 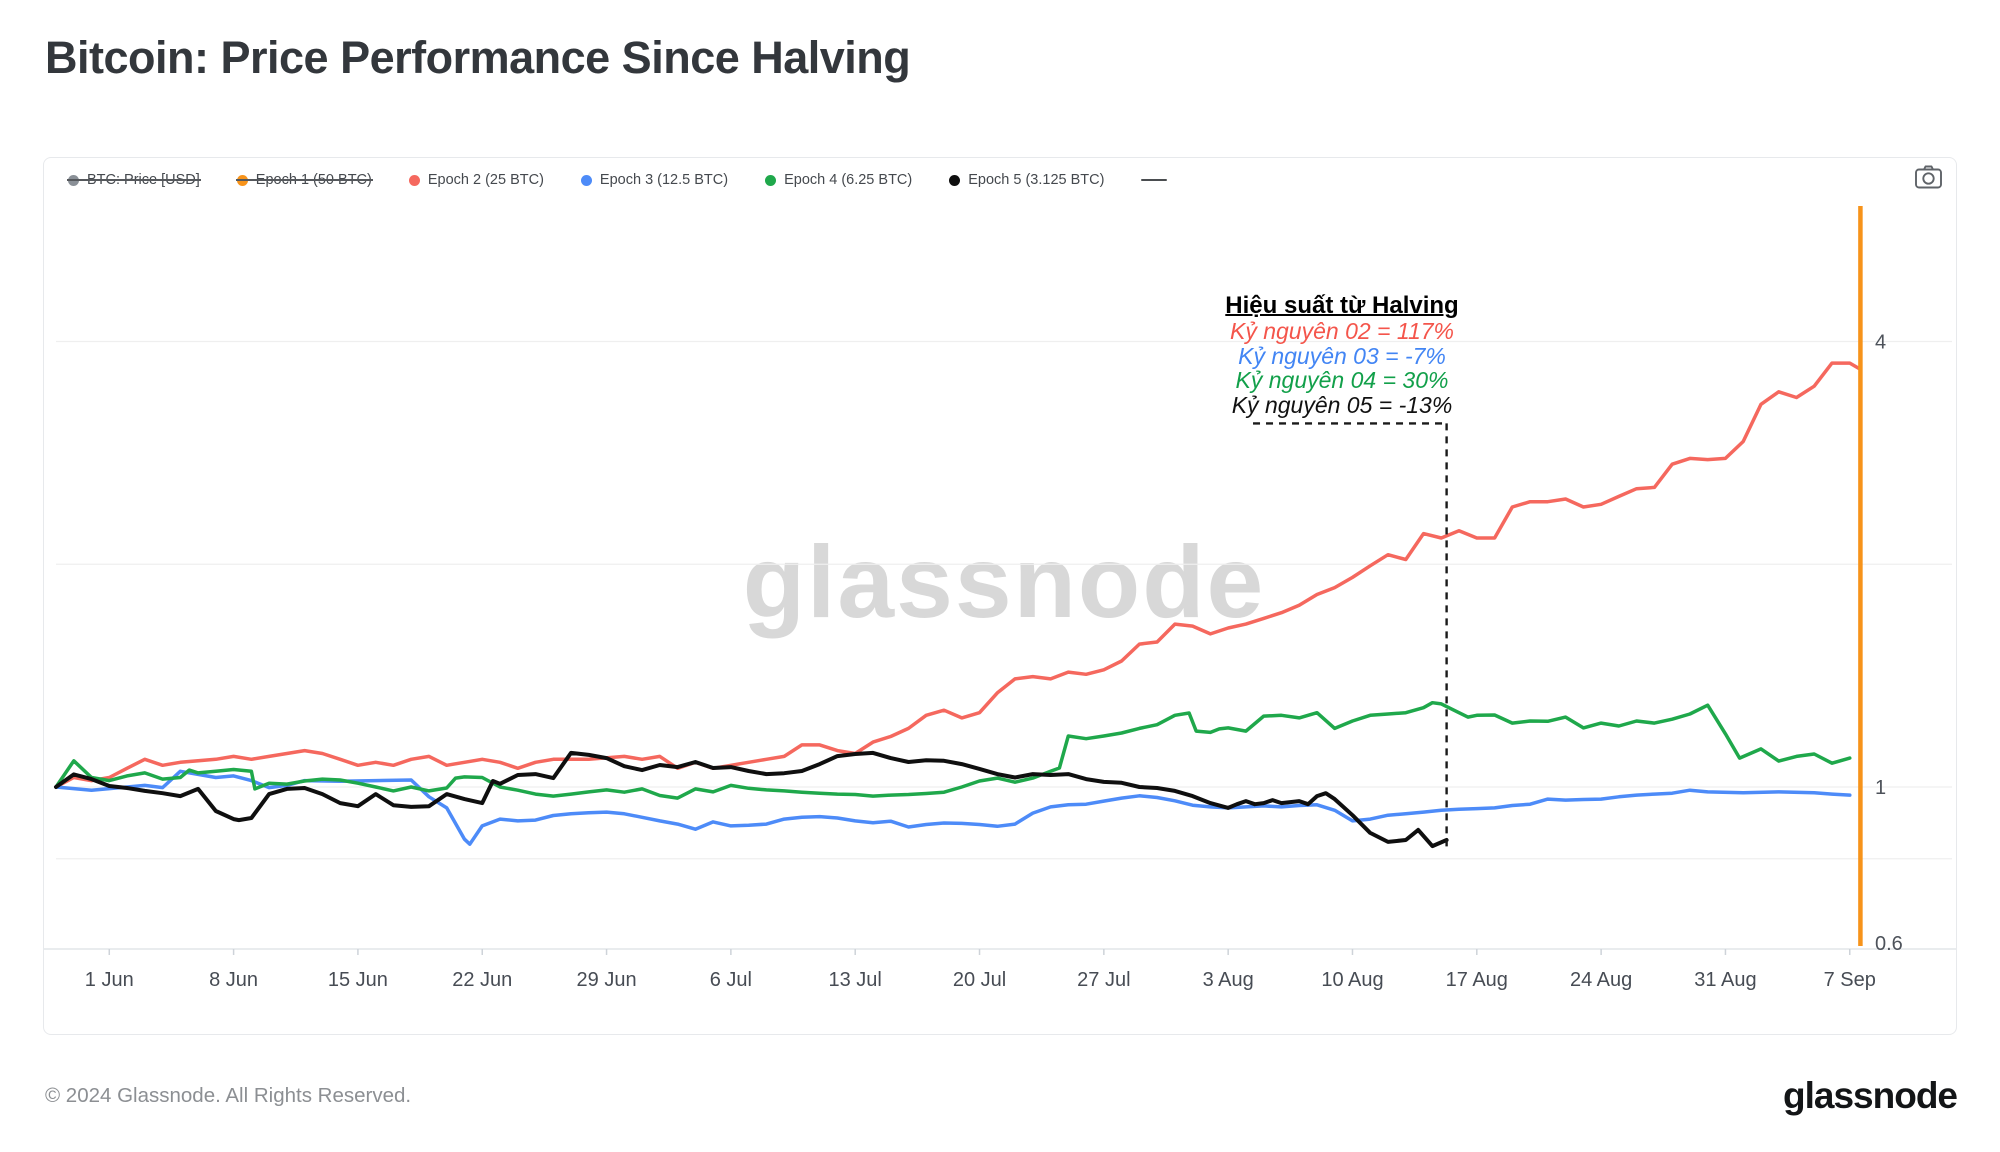 What do you see at coordinates (1103, 980) in the screenshot?
I see `svg-text: 27 Jul` at bounding box center [1103, 980].